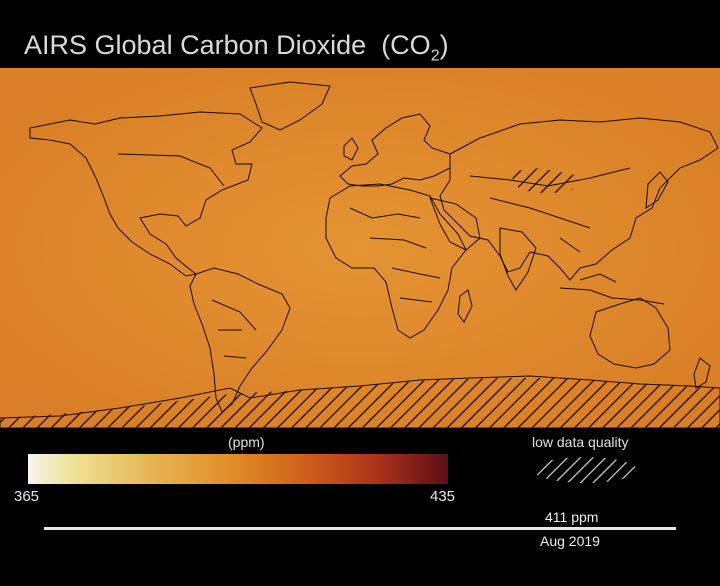 This screenshot has width=720, height=586. I want to click on title-formula-prefix: (CO, so click(406, 45).